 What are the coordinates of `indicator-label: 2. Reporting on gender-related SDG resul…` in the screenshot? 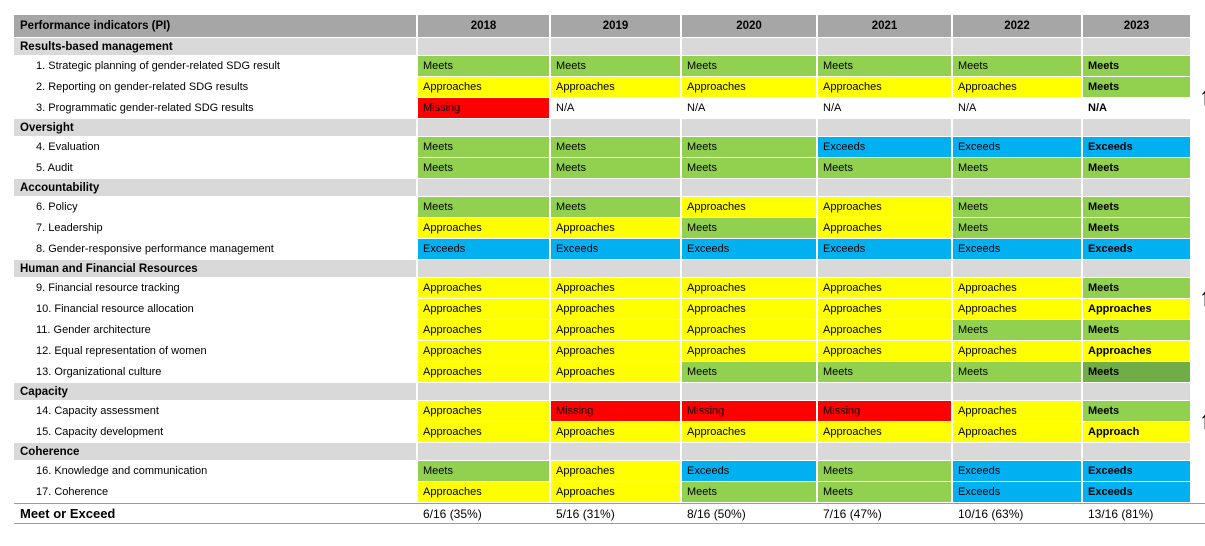 It's located at (215, 87).